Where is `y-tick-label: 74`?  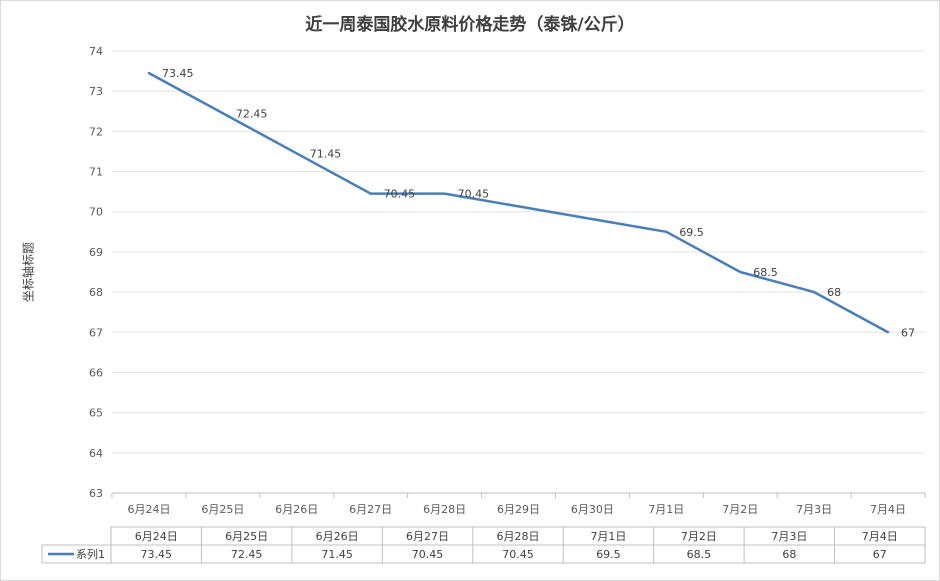 y-tick-label: 74 is located at coordinates (96, 51).